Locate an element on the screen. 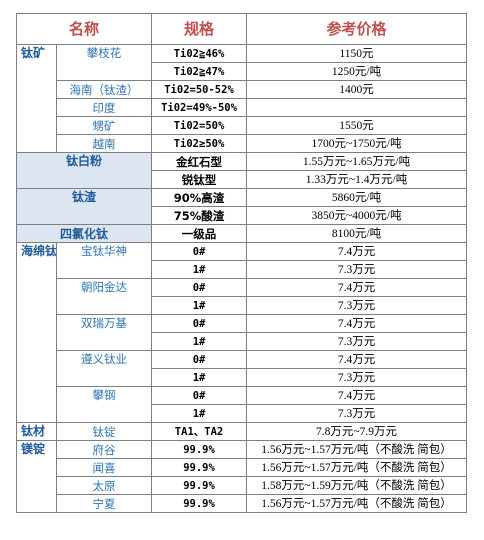  table-row: 甥矿 Ti02=50% 1550元 is located at coordinates (242, 125).